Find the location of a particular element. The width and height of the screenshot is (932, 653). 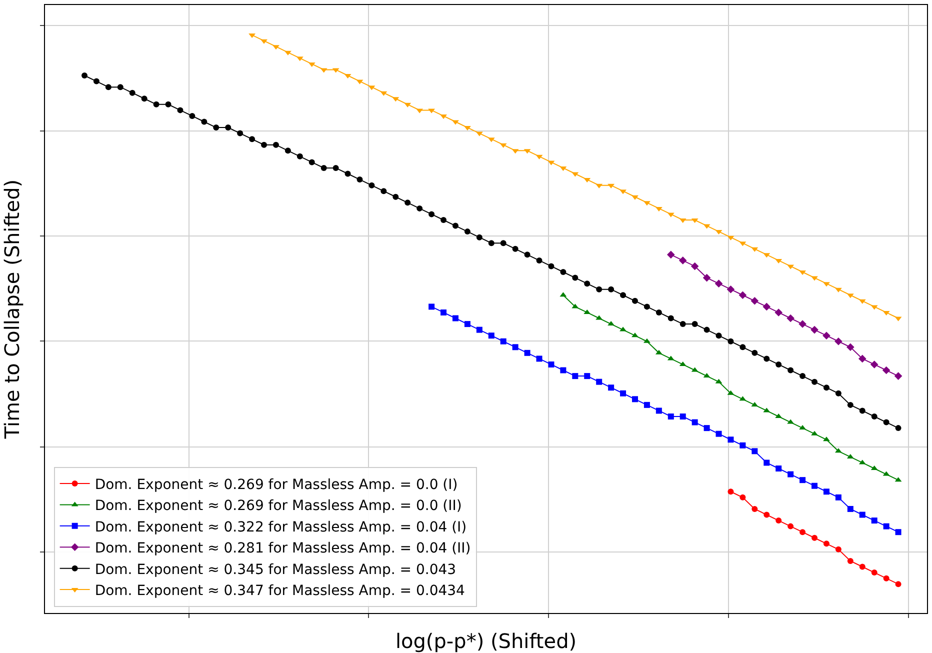

legend-label: Dom. Exponent ≈ 0.347 for Massless Amp. = 0.0434 is located at coordinates (280, 590).